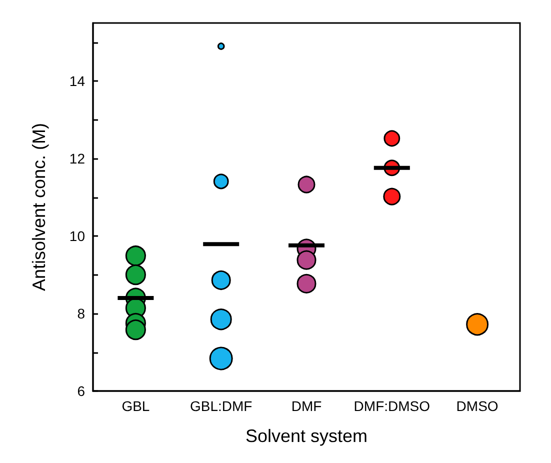 This screenshot has height=463, width=551. I want to click on x-axis-title: Solvent system, so click(306, 436).